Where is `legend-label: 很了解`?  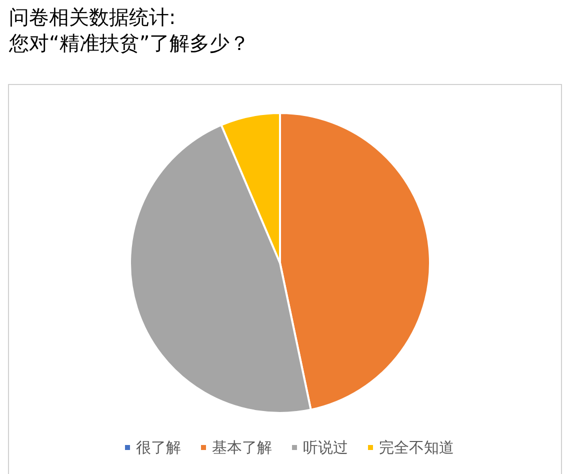
legend-label: 很了解 is located at coordinates (158, 447).